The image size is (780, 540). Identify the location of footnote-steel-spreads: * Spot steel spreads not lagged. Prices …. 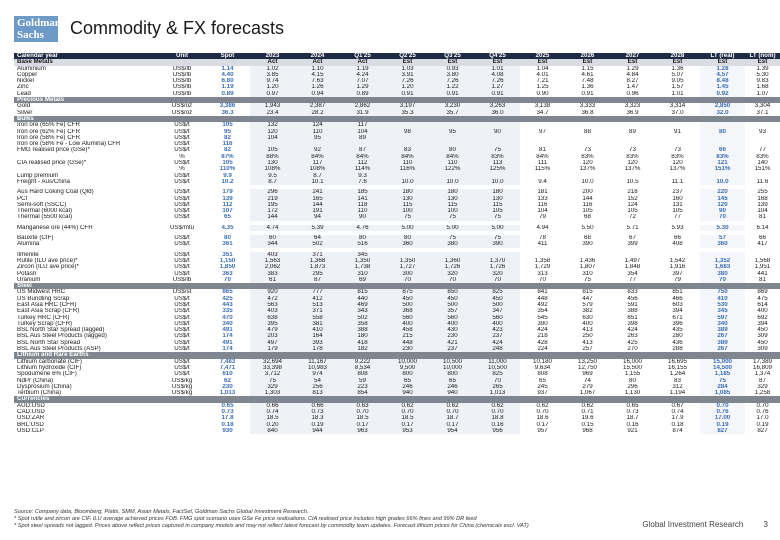
(271, 526).